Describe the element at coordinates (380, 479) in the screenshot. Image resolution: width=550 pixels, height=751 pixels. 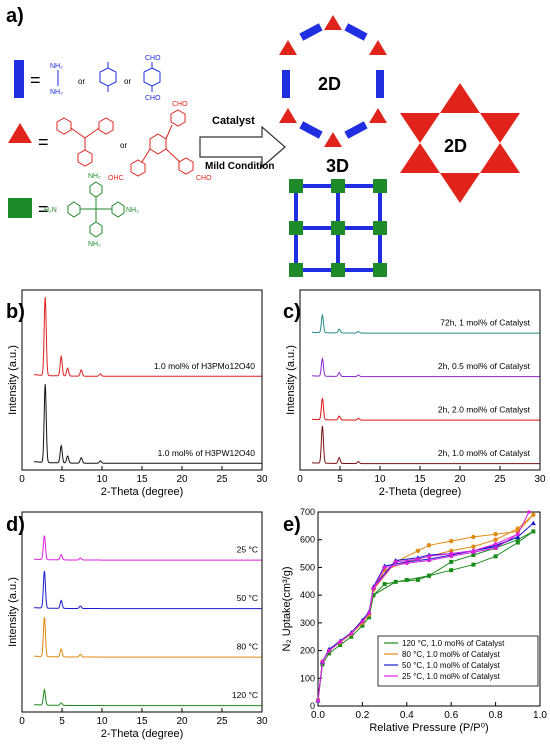
I see `x-tick-label: 10` at that location.